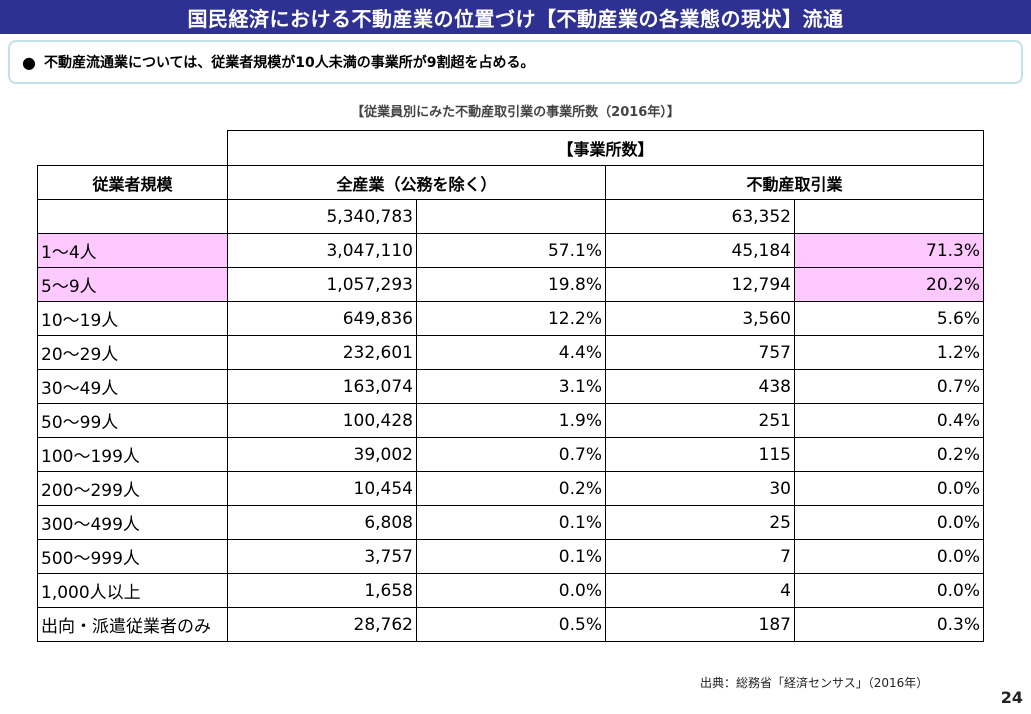 This screenshot has width=1031, height=714. Describe the element at coordinates (322, 250) in the screenshot. I see `all-count-cell: 3,047,110` at that location.